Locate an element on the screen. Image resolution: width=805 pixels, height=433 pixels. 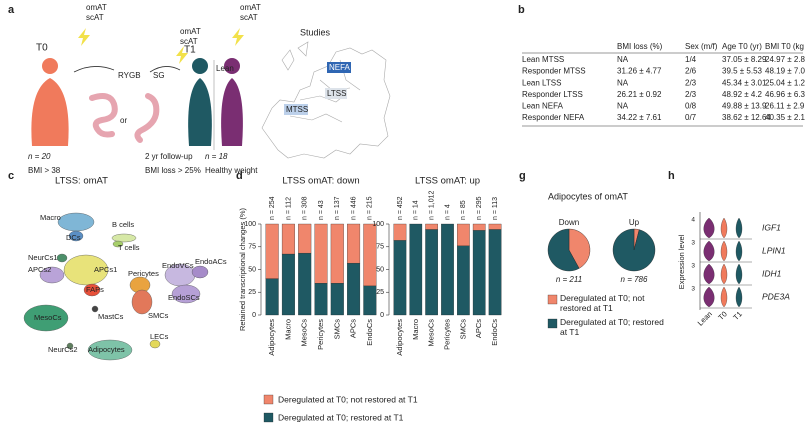
gene-label: PDE3A is located at coordinates (776, 296).